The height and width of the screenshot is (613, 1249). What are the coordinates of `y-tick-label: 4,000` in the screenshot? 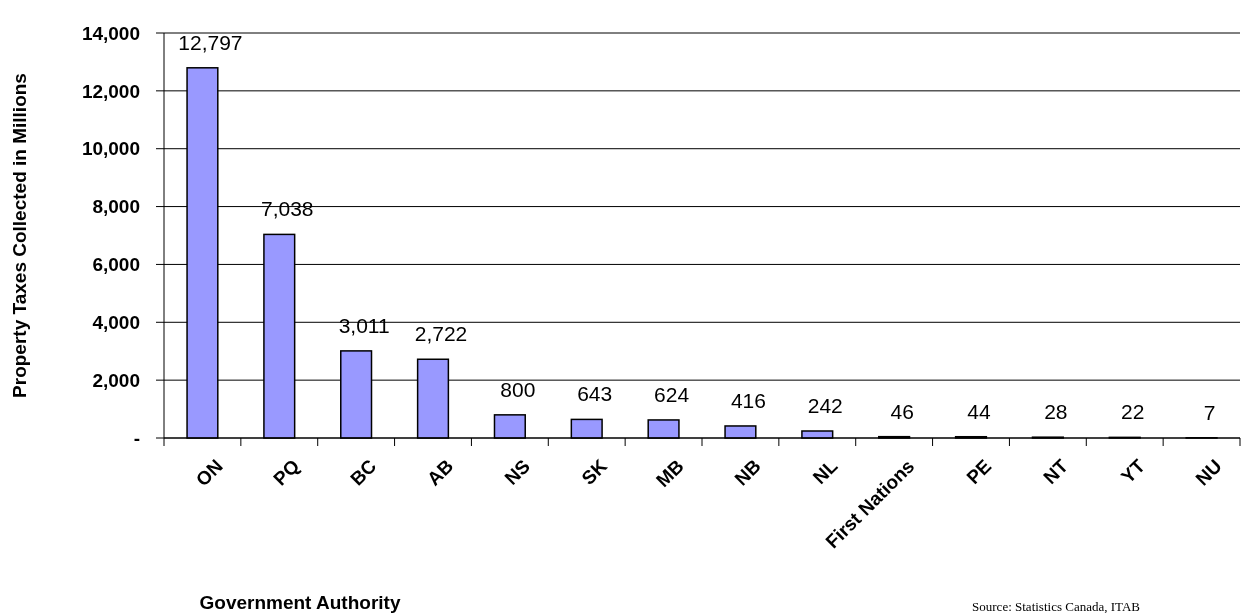 It's located at (116, 322).